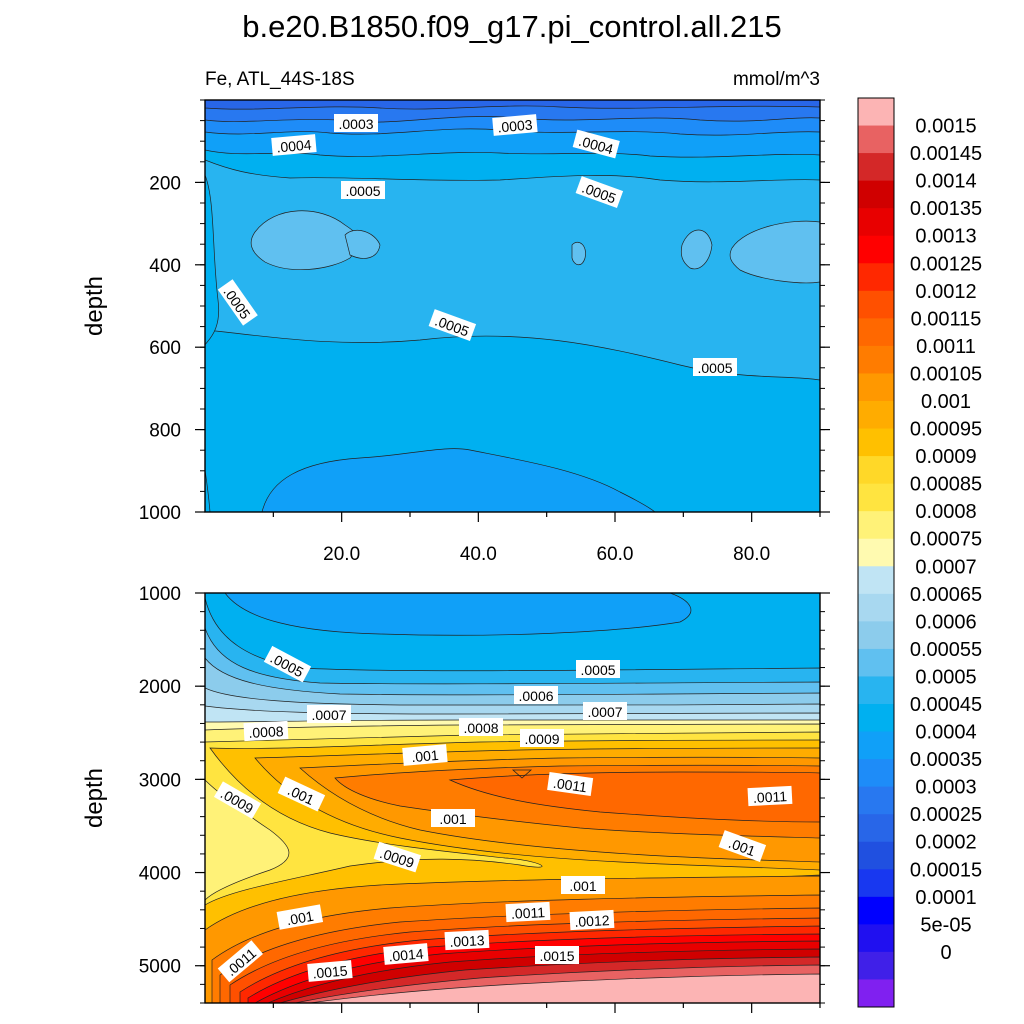  I want to click on colorbar-label: 0.00015, so click(946, 870).